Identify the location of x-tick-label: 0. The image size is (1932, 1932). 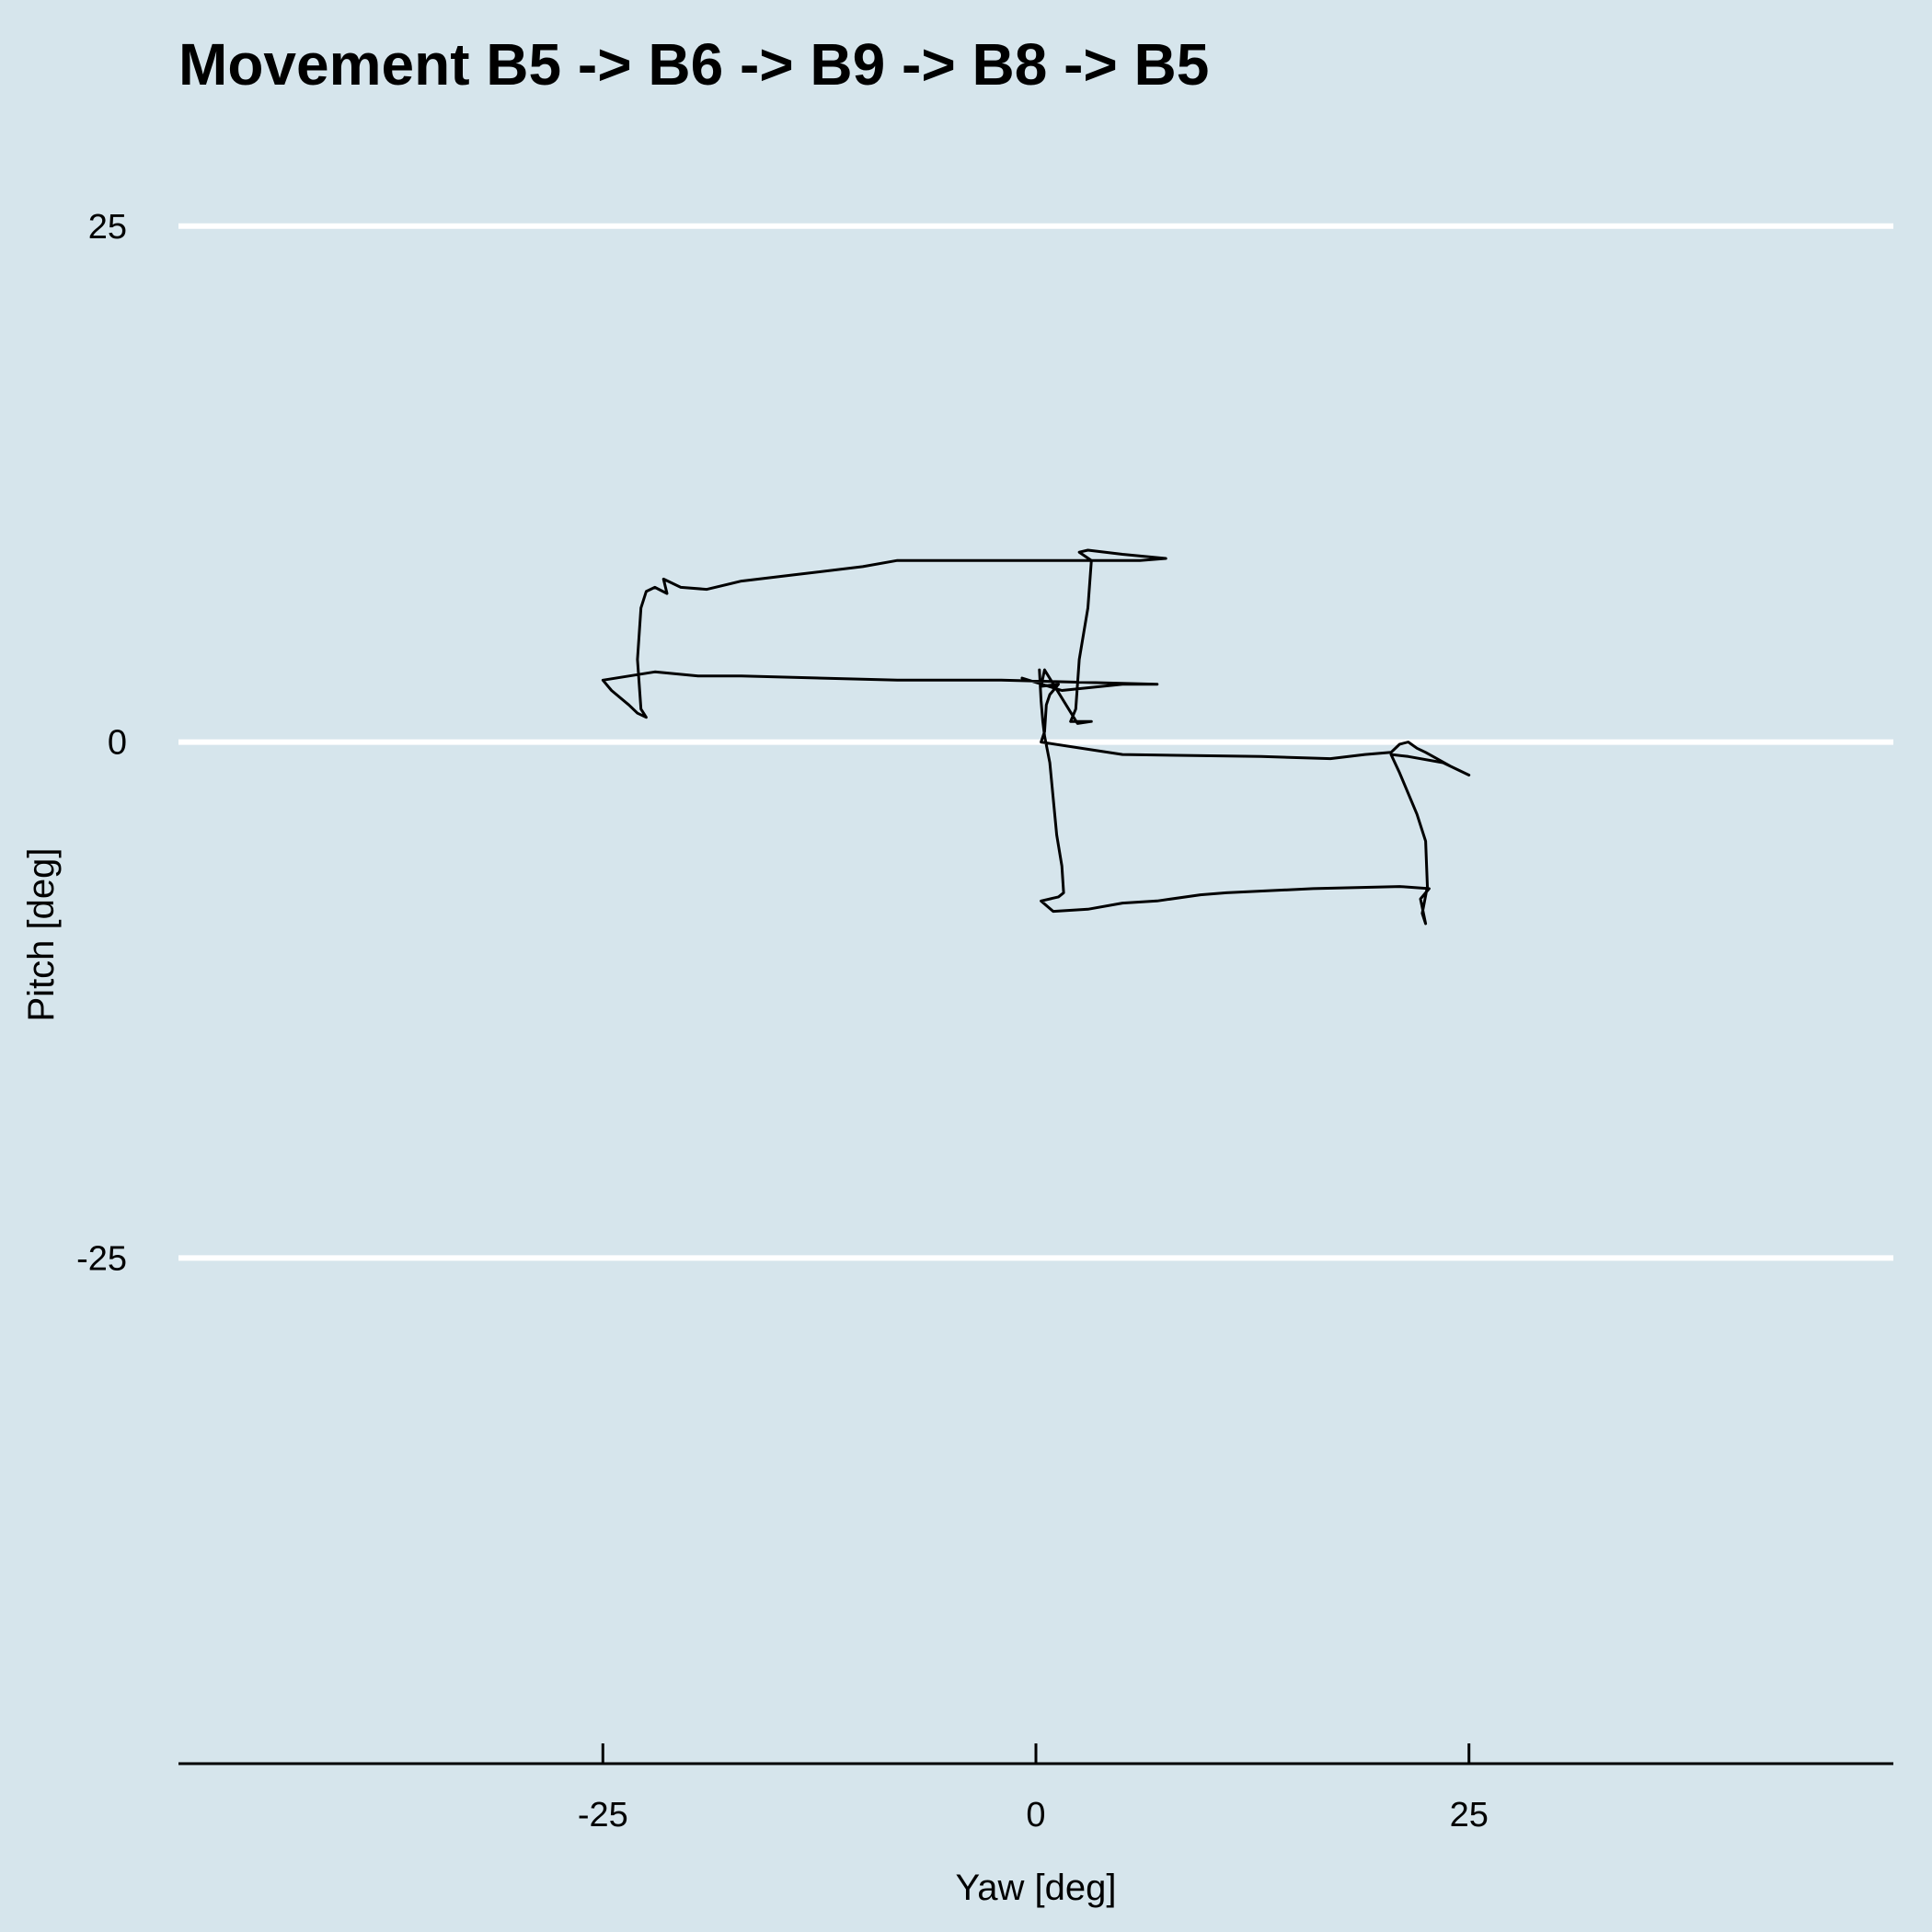
(1035, 1815).